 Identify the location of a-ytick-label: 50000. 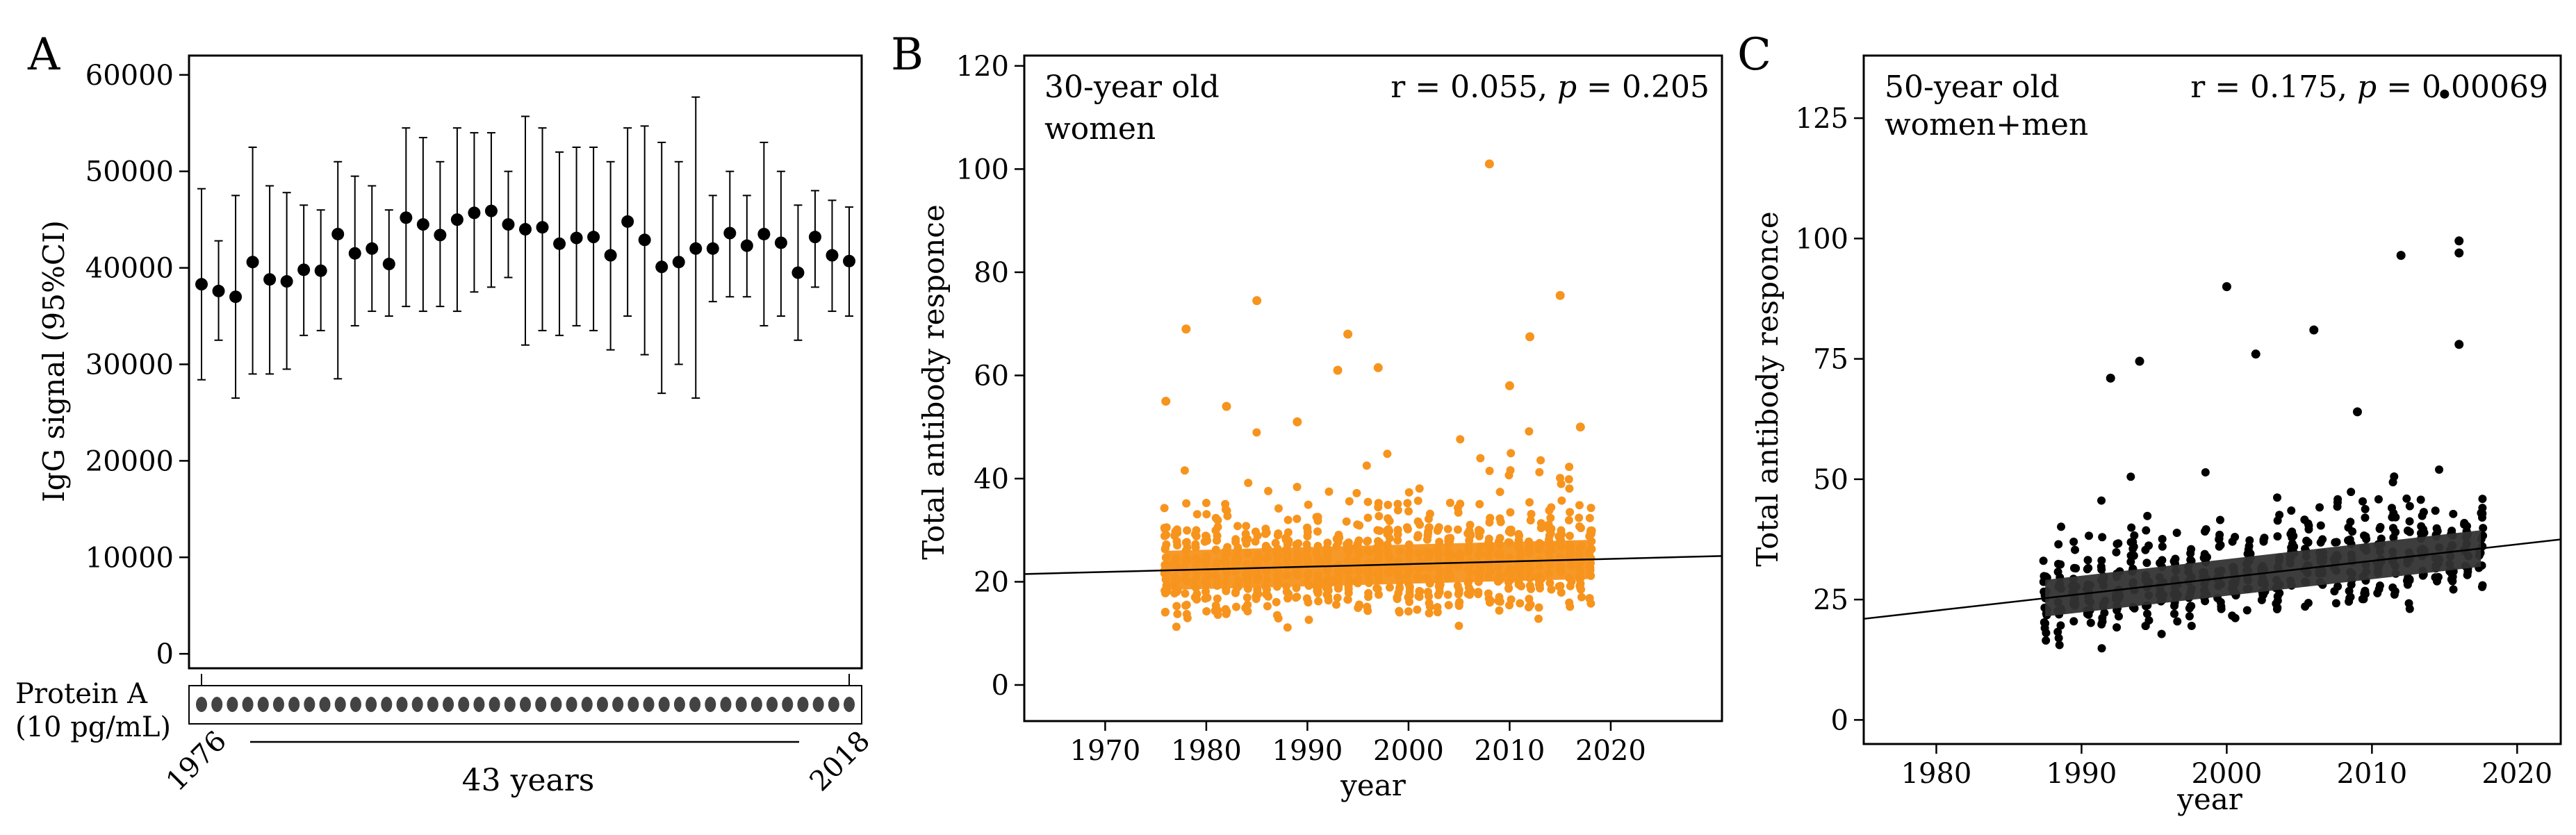
(129, 172).